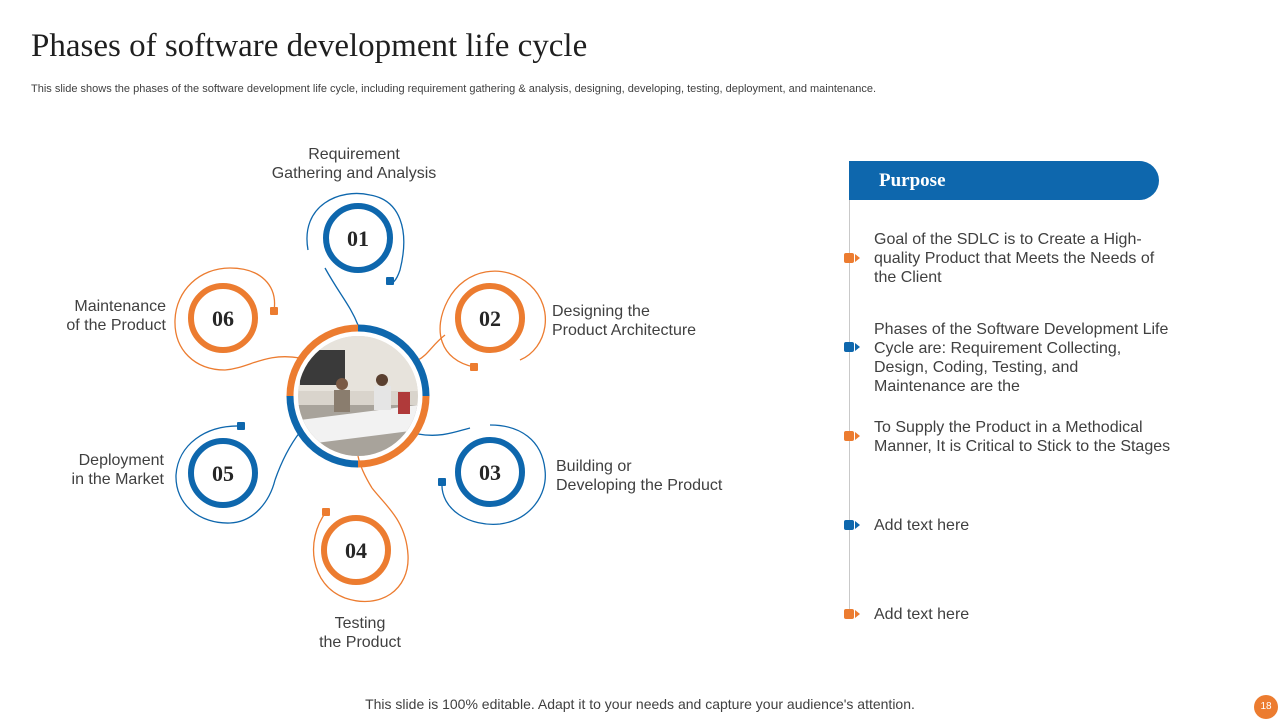  Describe the element at coordinates (116, 316) in the screenshot. I see `phase-label-06: Maintenance of the Product` at that location.